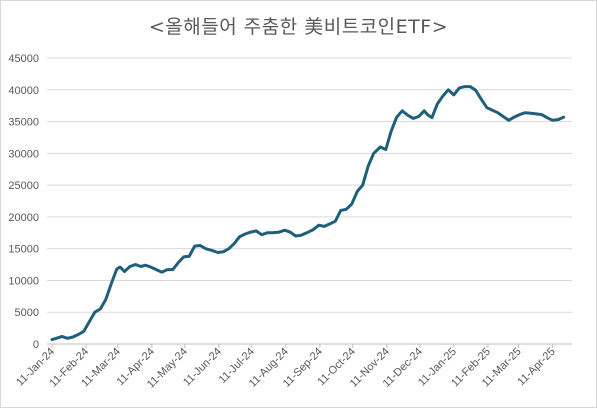 This screenshot has height=408, width=597. What do you see at coordinates (36, 345) in the screenshot?
I see `y-tick-label: 0` at bounding box center [36, 345].